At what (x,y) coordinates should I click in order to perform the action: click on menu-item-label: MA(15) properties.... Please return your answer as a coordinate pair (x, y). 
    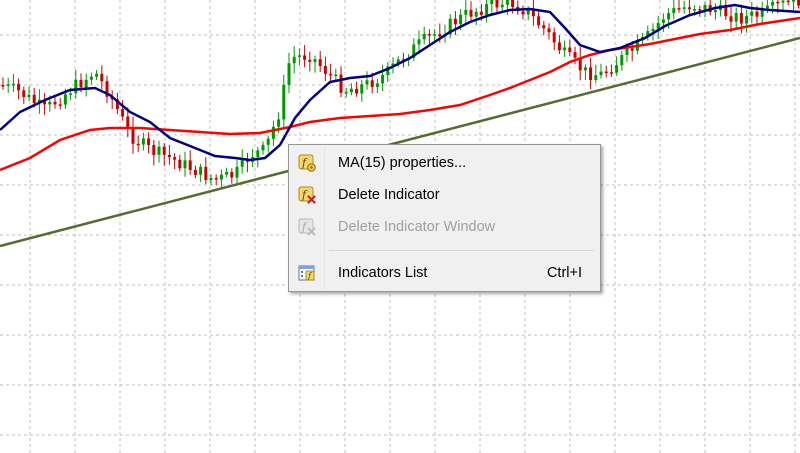
    Looking at the image, I should click on (402, 163).